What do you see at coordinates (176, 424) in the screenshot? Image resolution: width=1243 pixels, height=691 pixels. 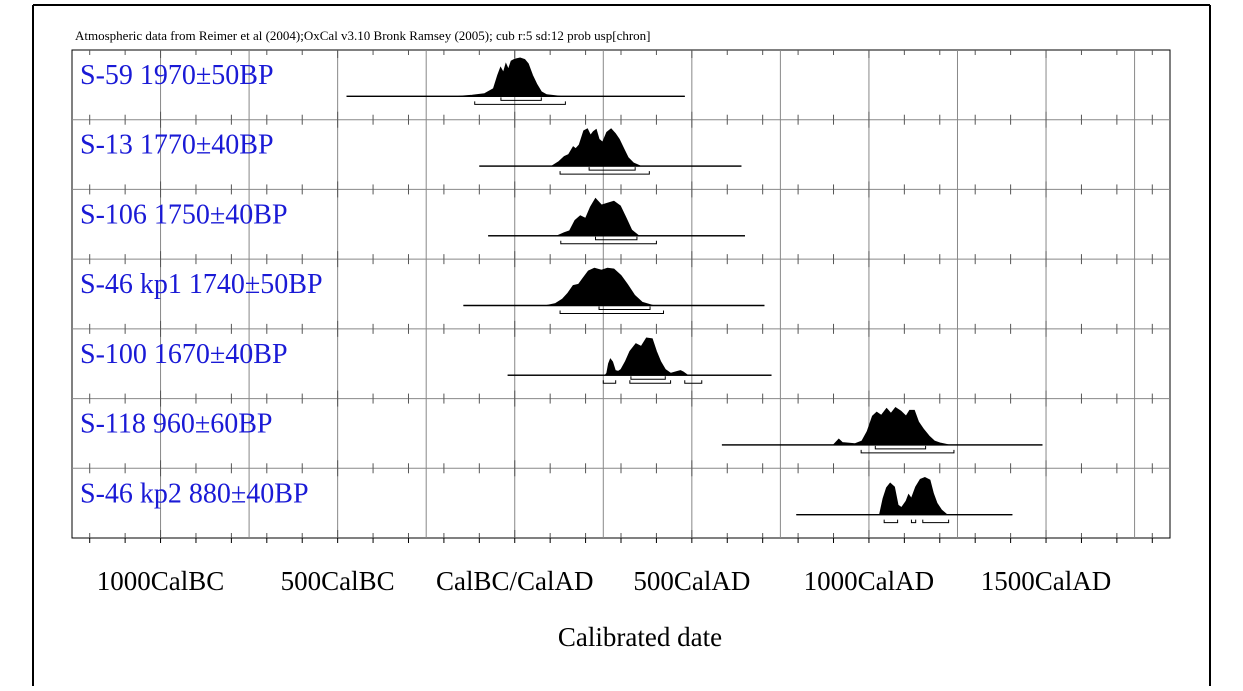 I see `sample-label: S-118 960±60BP` at bounding box center [176, 424].